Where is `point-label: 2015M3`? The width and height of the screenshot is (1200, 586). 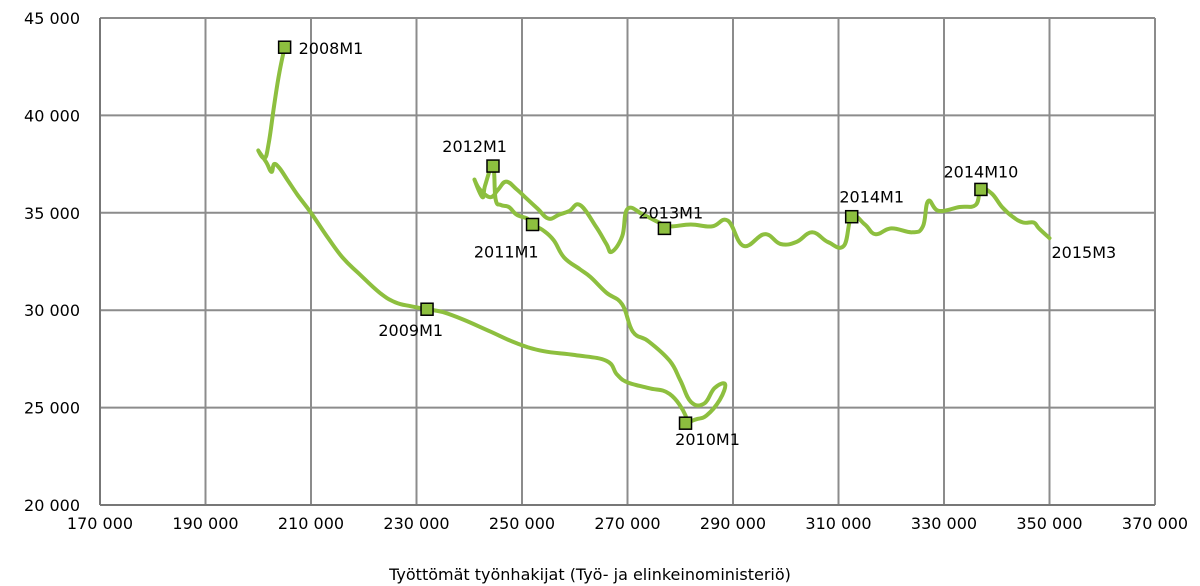 point-label: 2015M3 is located at coordinates (1084, 252).